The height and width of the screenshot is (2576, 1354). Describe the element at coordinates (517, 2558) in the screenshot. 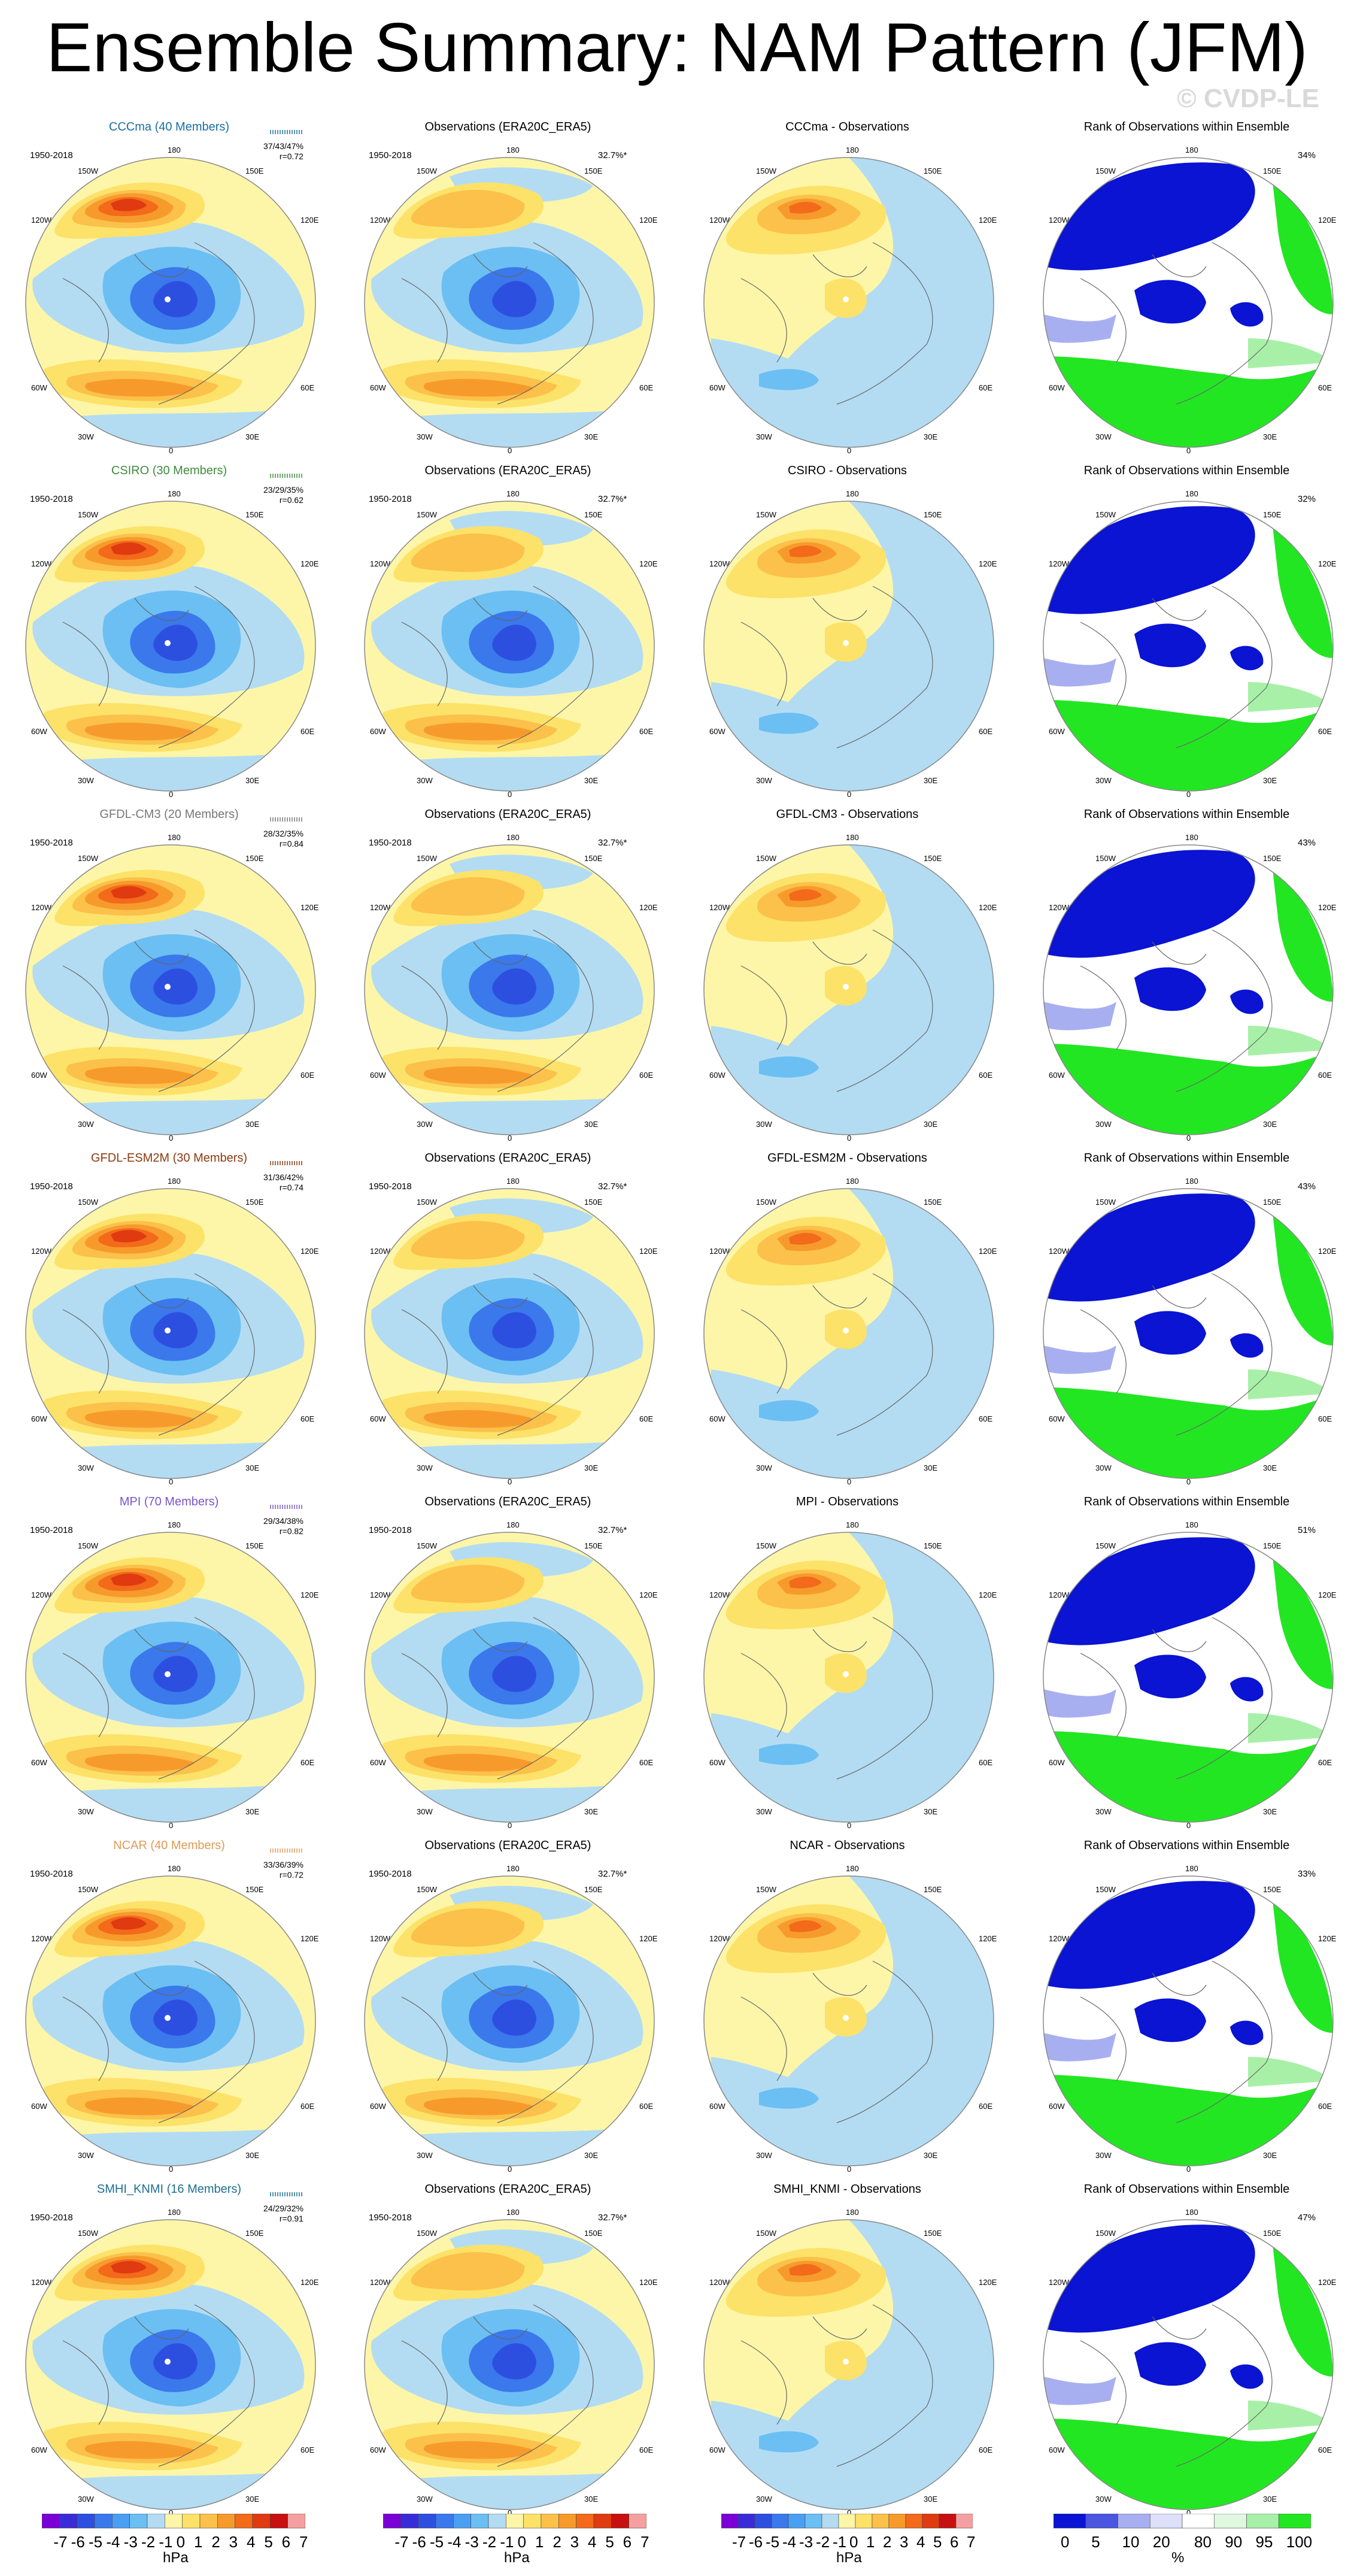

I see `colorbar-unit: hPa` at that location.